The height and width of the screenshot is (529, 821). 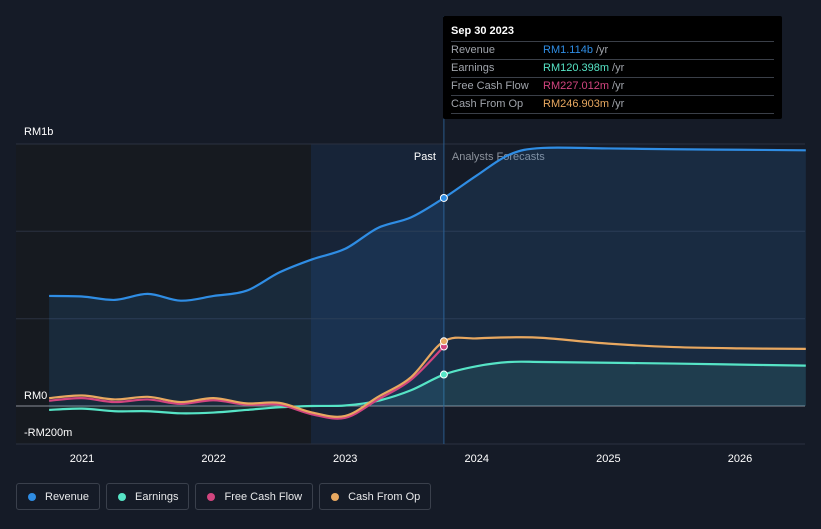 What do you see at coordinates (384, 496) in the screenshot?
I see `legend-label: Cash From Op` at bounding box center [384, 496].